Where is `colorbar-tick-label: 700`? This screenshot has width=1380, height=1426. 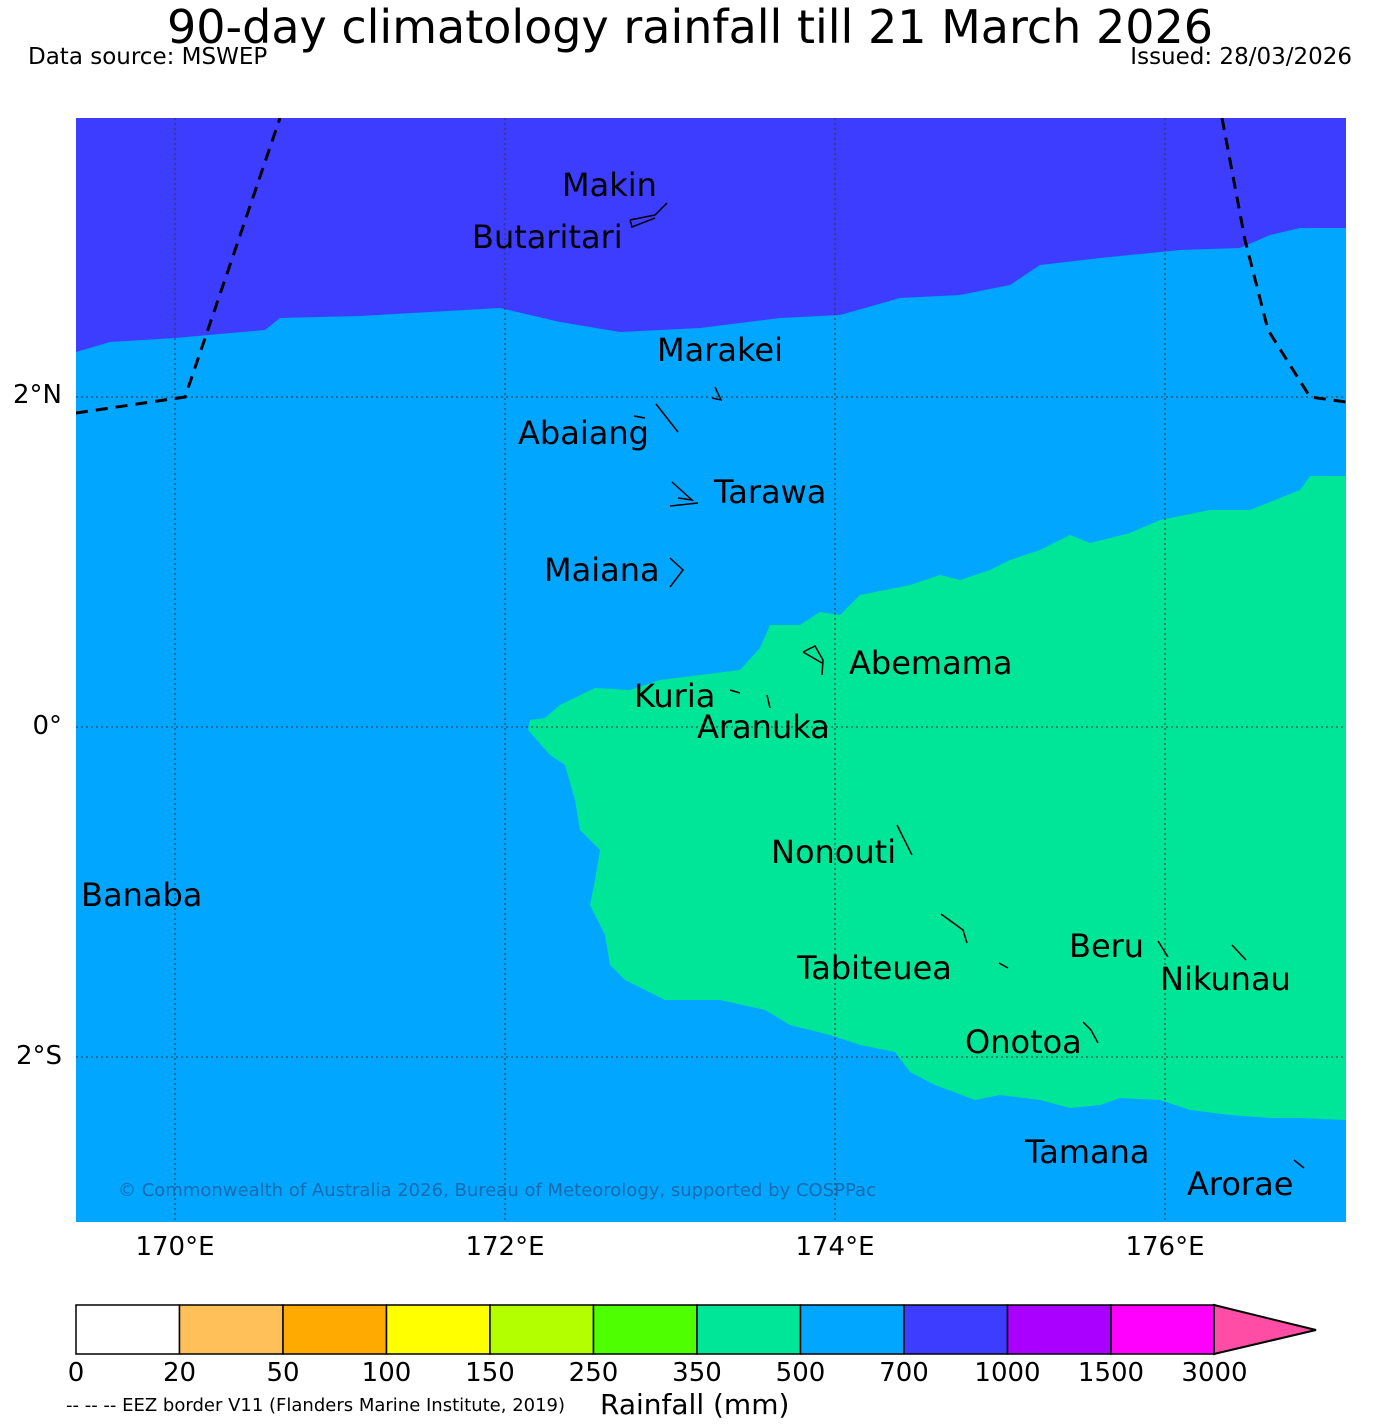
colorbar-tick-label: 700 is located at coordinates (904, 1373).